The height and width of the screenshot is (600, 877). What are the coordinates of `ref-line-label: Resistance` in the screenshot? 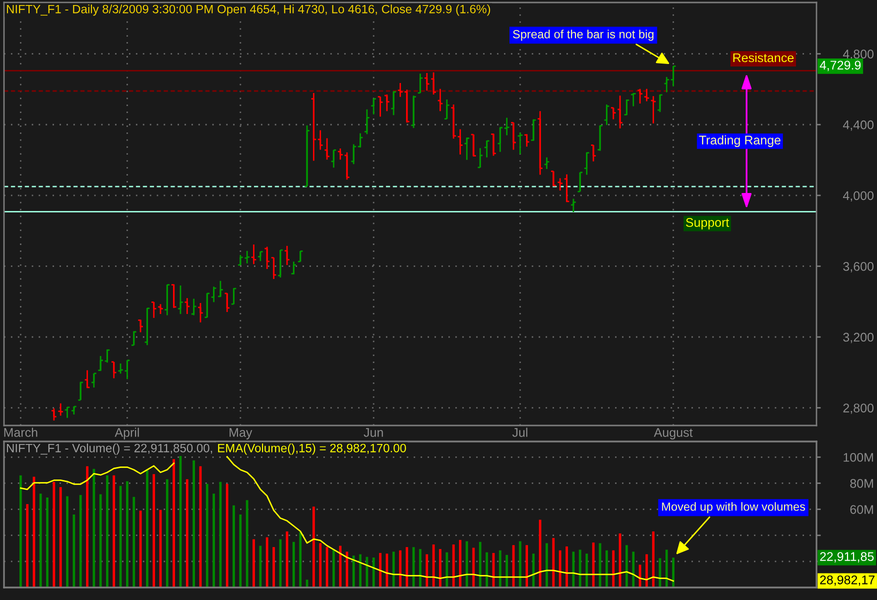 It's located at (763, 57).